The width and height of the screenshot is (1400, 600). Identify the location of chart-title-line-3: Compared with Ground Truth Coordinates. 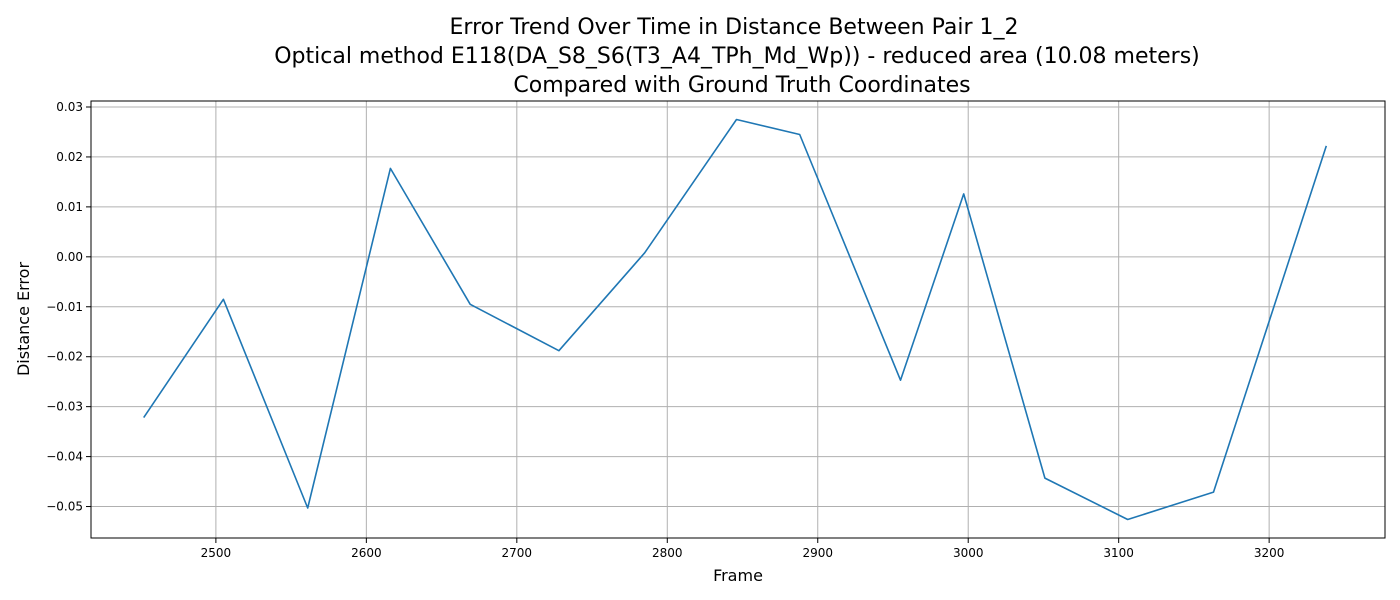
(741, 85).